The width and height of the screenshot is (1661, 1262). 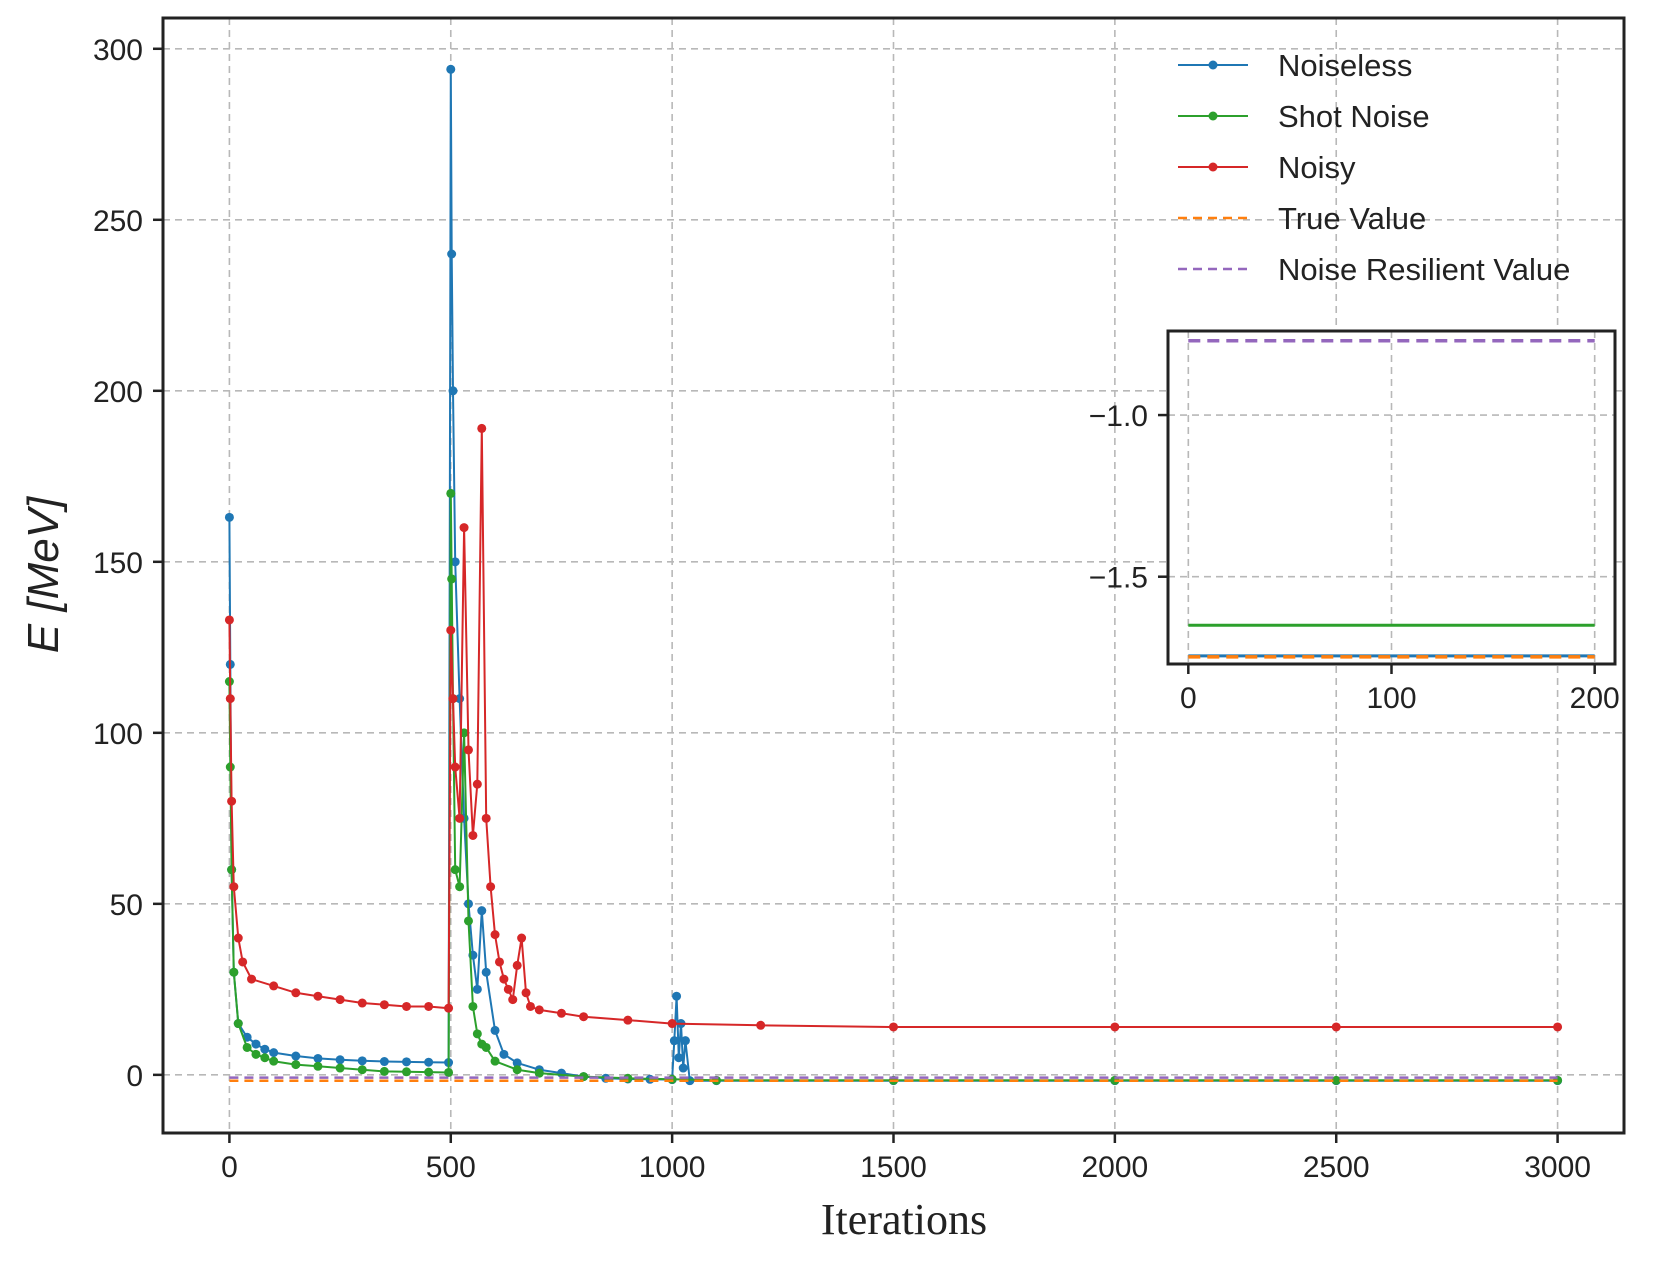 I want to click on legend-label-noiseless: Noiseless, so click(x=1345, y=65).